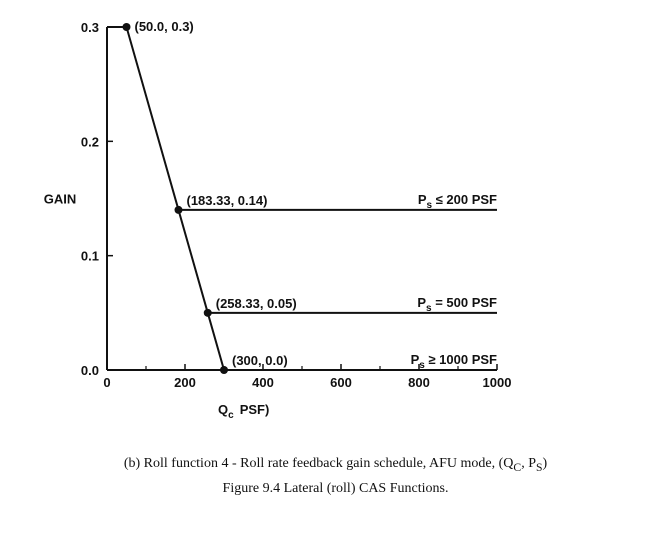  What do you see at coordinates (263, 382) in the screenshot?
I see `x-tick-label: 400` at bounding box center [263, 382].